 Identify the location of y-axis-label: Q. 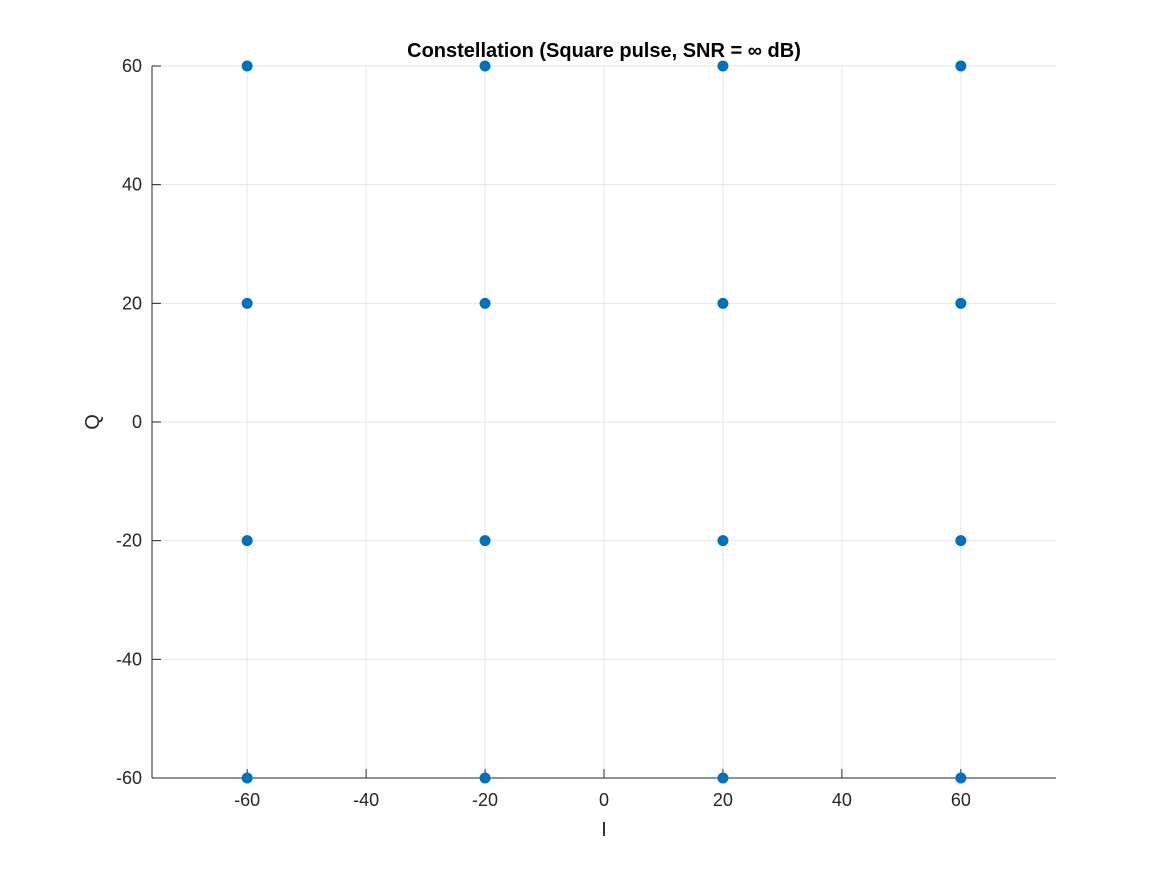
(93, 422).